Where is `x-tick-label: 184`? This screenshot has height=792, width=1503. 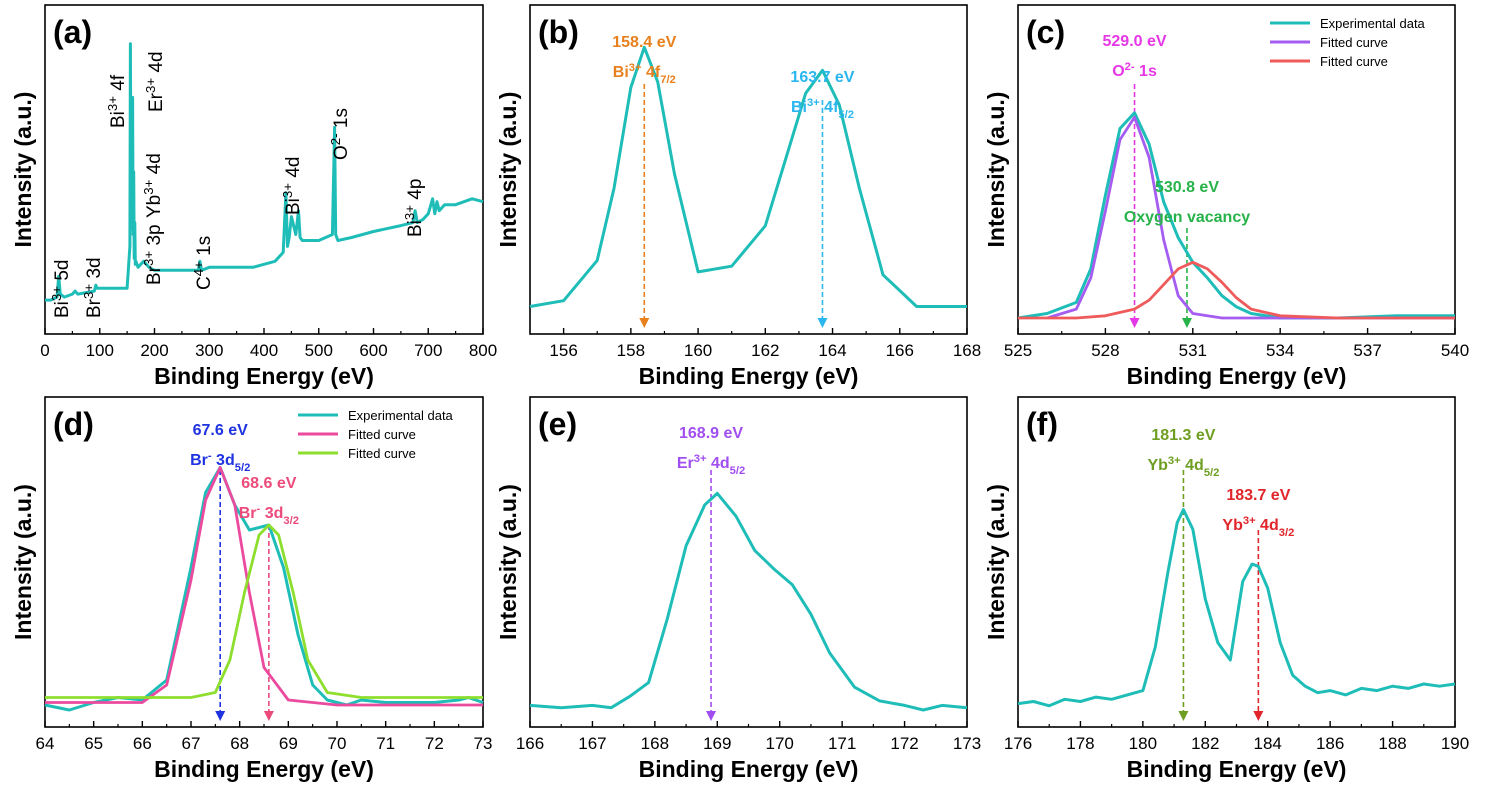 x-tick-label: 184 is located at coordinates (1268, 743).